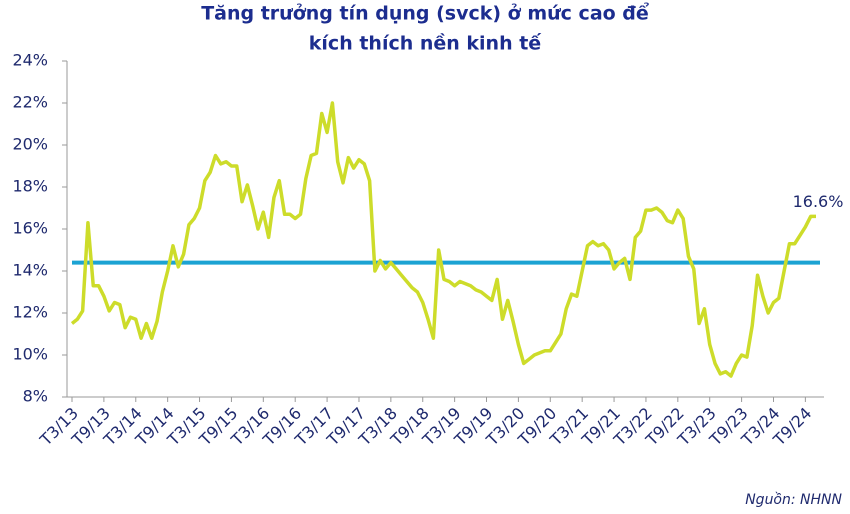 The width and height of the screenshot is (850, 514). What do you see at coordinates (30, 228) in the screenshot?
I see `y-tick-label: 16%` at bounding box center [30, 228].